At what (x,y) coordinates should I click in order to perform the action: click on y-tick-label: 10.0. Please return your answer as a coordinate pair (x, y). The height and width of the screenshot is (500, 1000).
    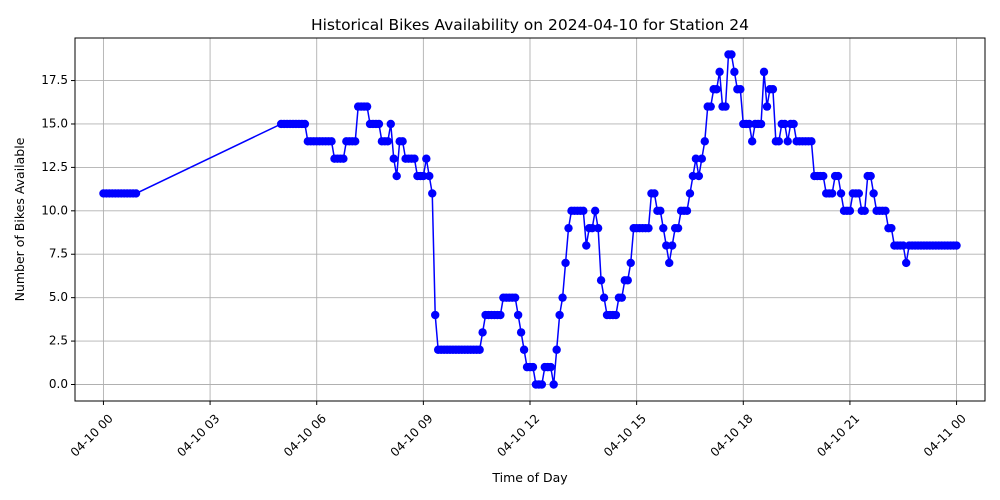
    Looking at the image, I should click on (54, 210).